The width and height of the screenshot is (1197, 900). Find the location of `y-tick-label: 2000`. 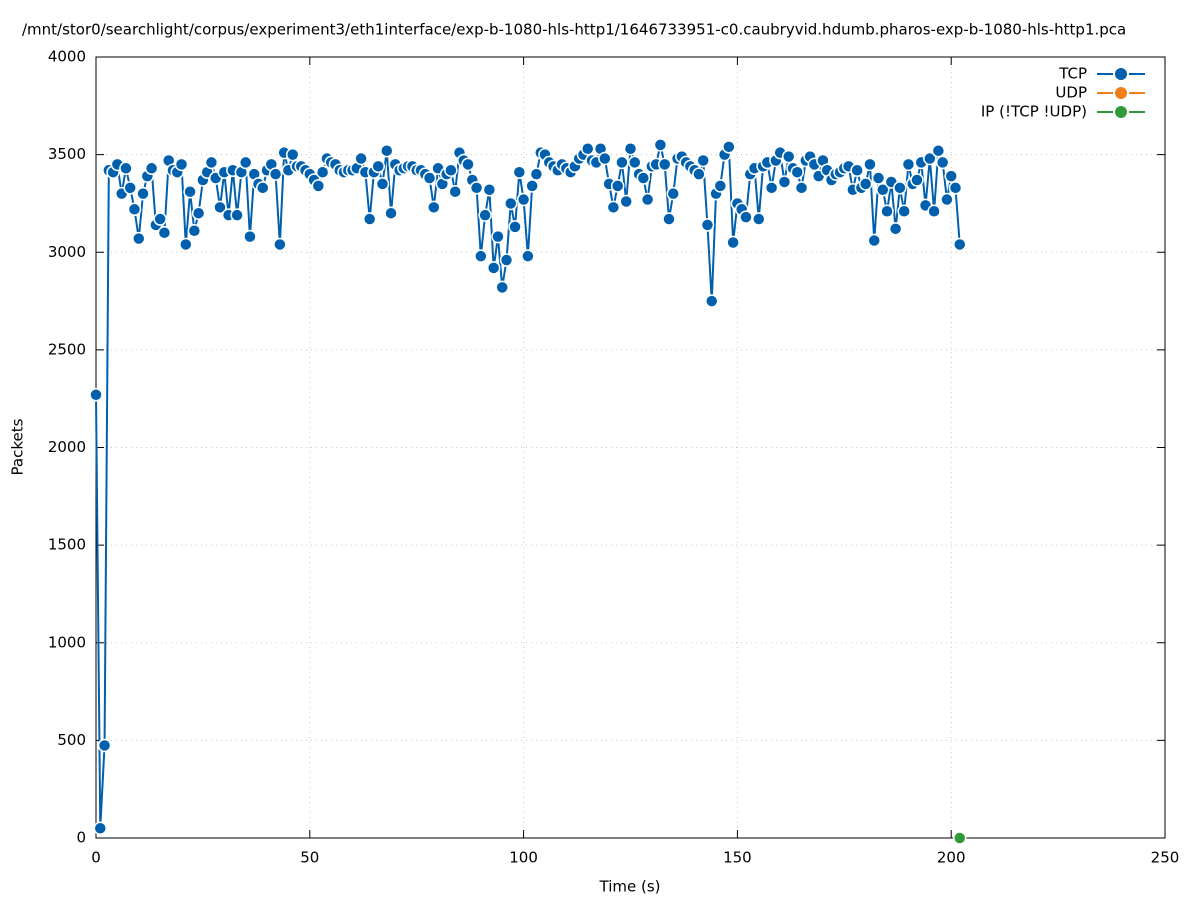

y-tick-label: 2000 is located at coordinates (67, 447).